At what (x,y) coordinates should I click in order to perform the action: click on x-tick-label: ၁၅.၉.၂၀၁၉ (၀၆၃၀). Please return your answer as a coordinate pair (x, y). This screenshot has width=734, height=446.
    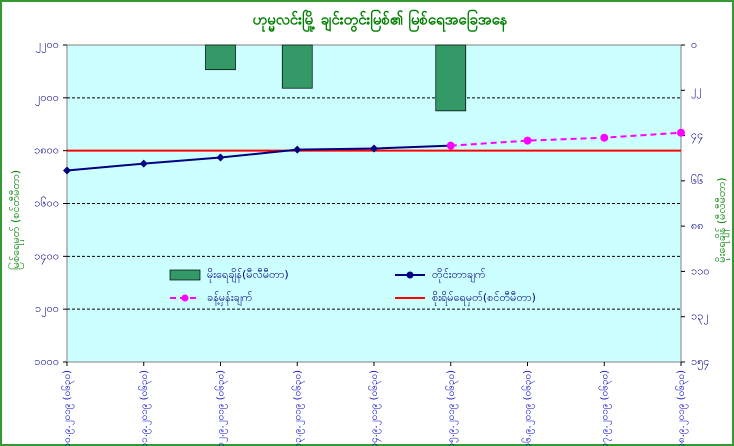
    Looking at the image, I should click on (451, 408).